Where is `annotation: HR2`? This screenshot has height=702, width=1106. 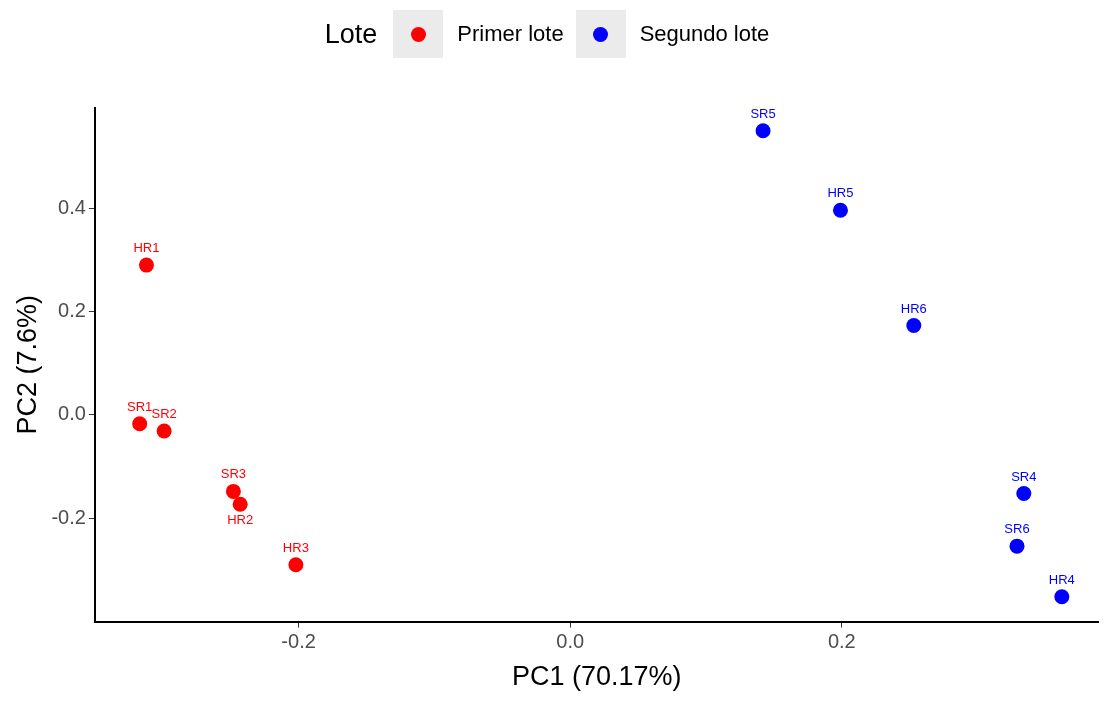
annotation: HR2 is located at coordinates (240, 520).